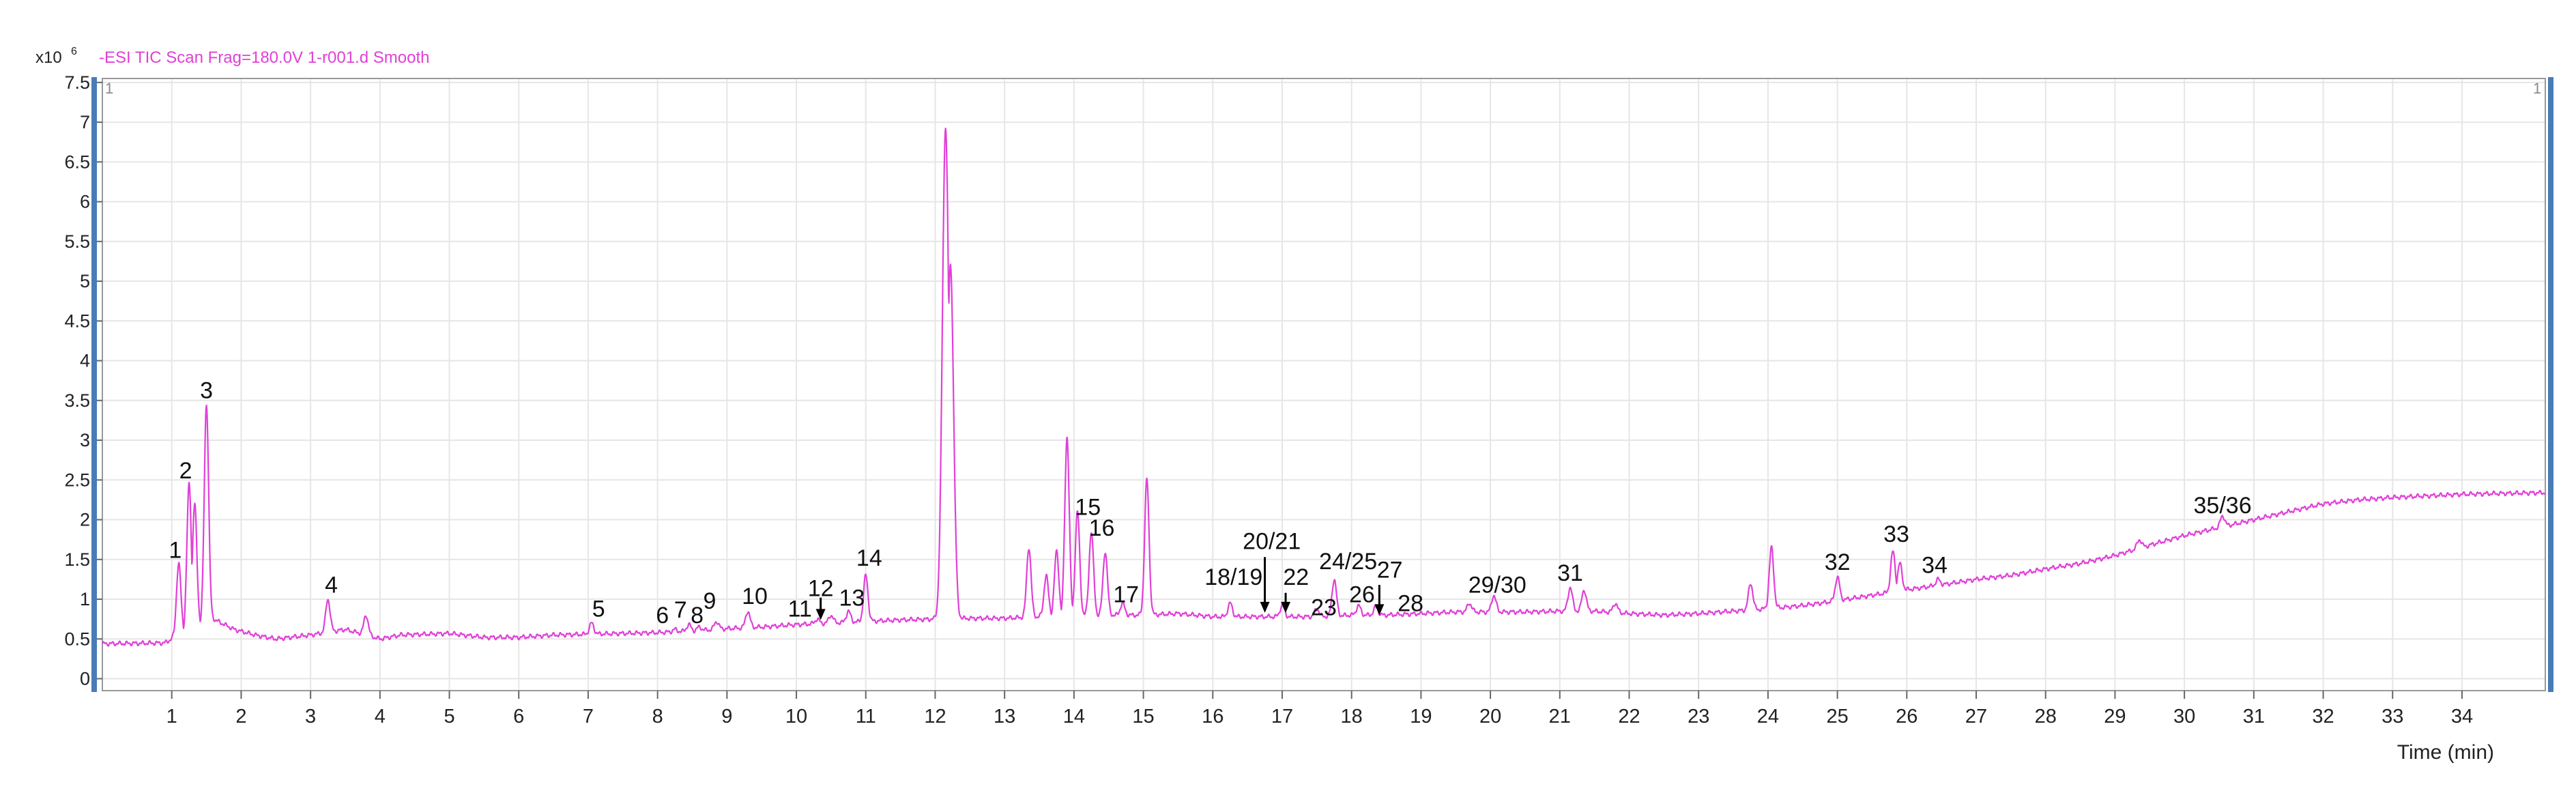 The height and width of the screenshot is (793, 2576). I want to click on cursor-right-label: 1, so click(2537, 88).